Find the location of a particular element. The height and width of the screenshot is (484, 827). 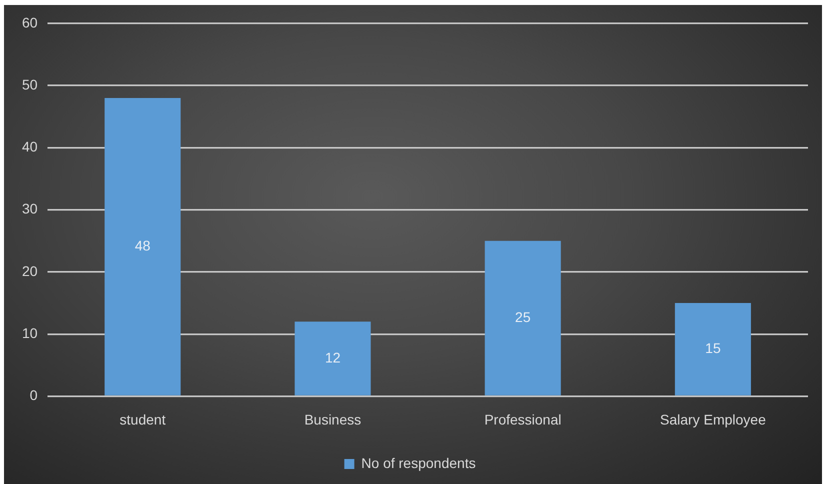

y-tick-label: 10 is located at coordinates (30, 332).